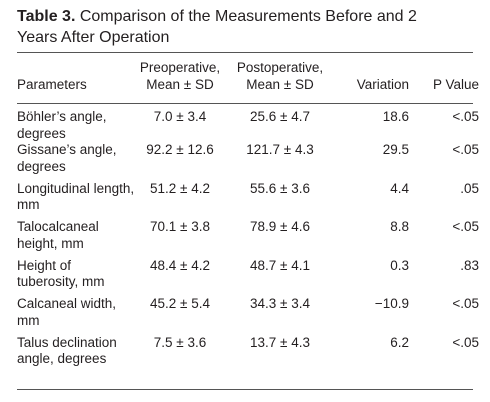 This screenshot has height=402, width=490. I want to click on table-cell: Gissane’s angle, degrees, so click(67, 158).